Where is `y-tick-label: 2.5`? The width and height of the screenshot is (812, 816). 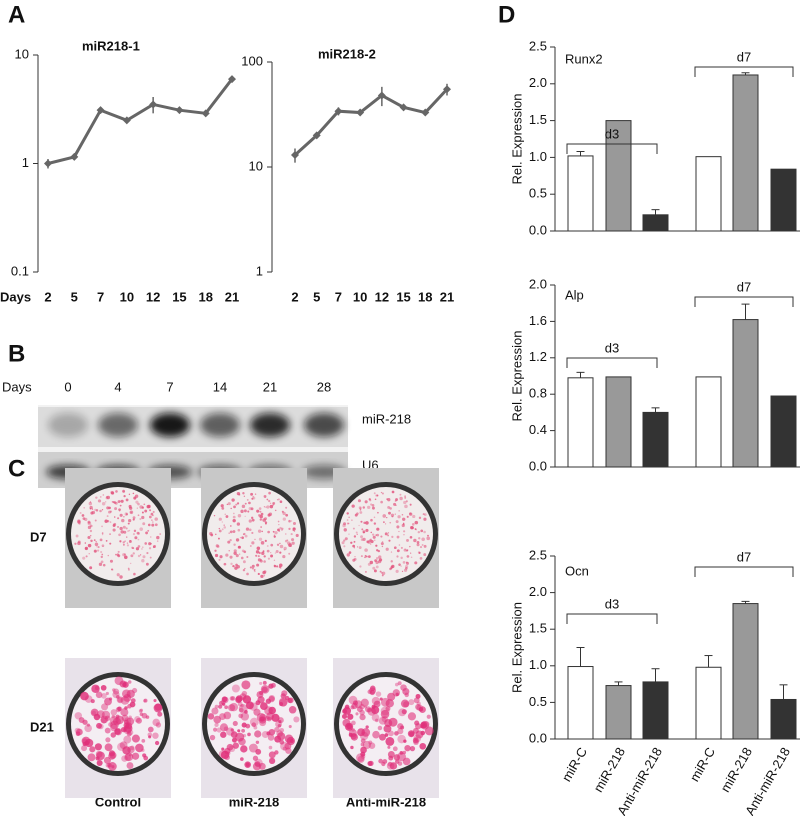
y-tick-label: 2.5 is located at coordinates (538, 554).